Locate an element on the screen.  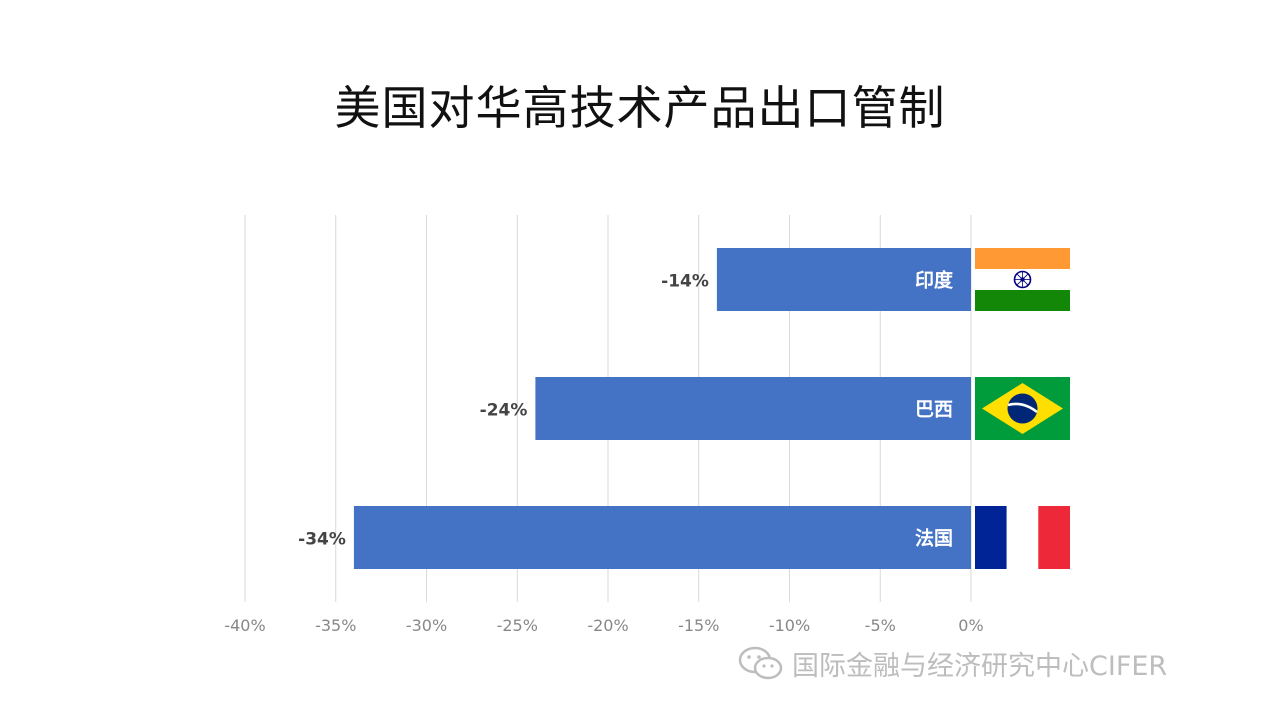
data-label: -24% is located at coordinates (504, 411).